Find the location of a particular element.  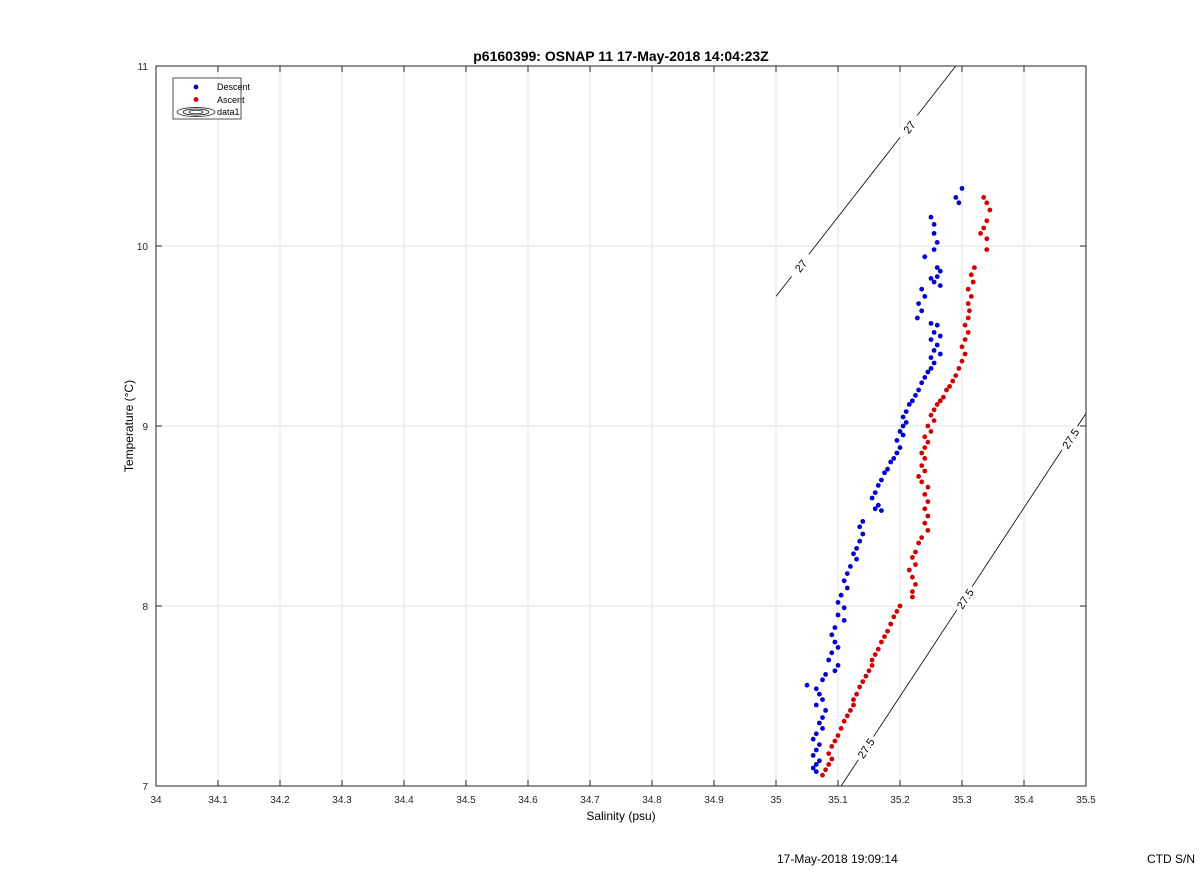

x-tick-label: 34 is located at coordinates (156, 800).